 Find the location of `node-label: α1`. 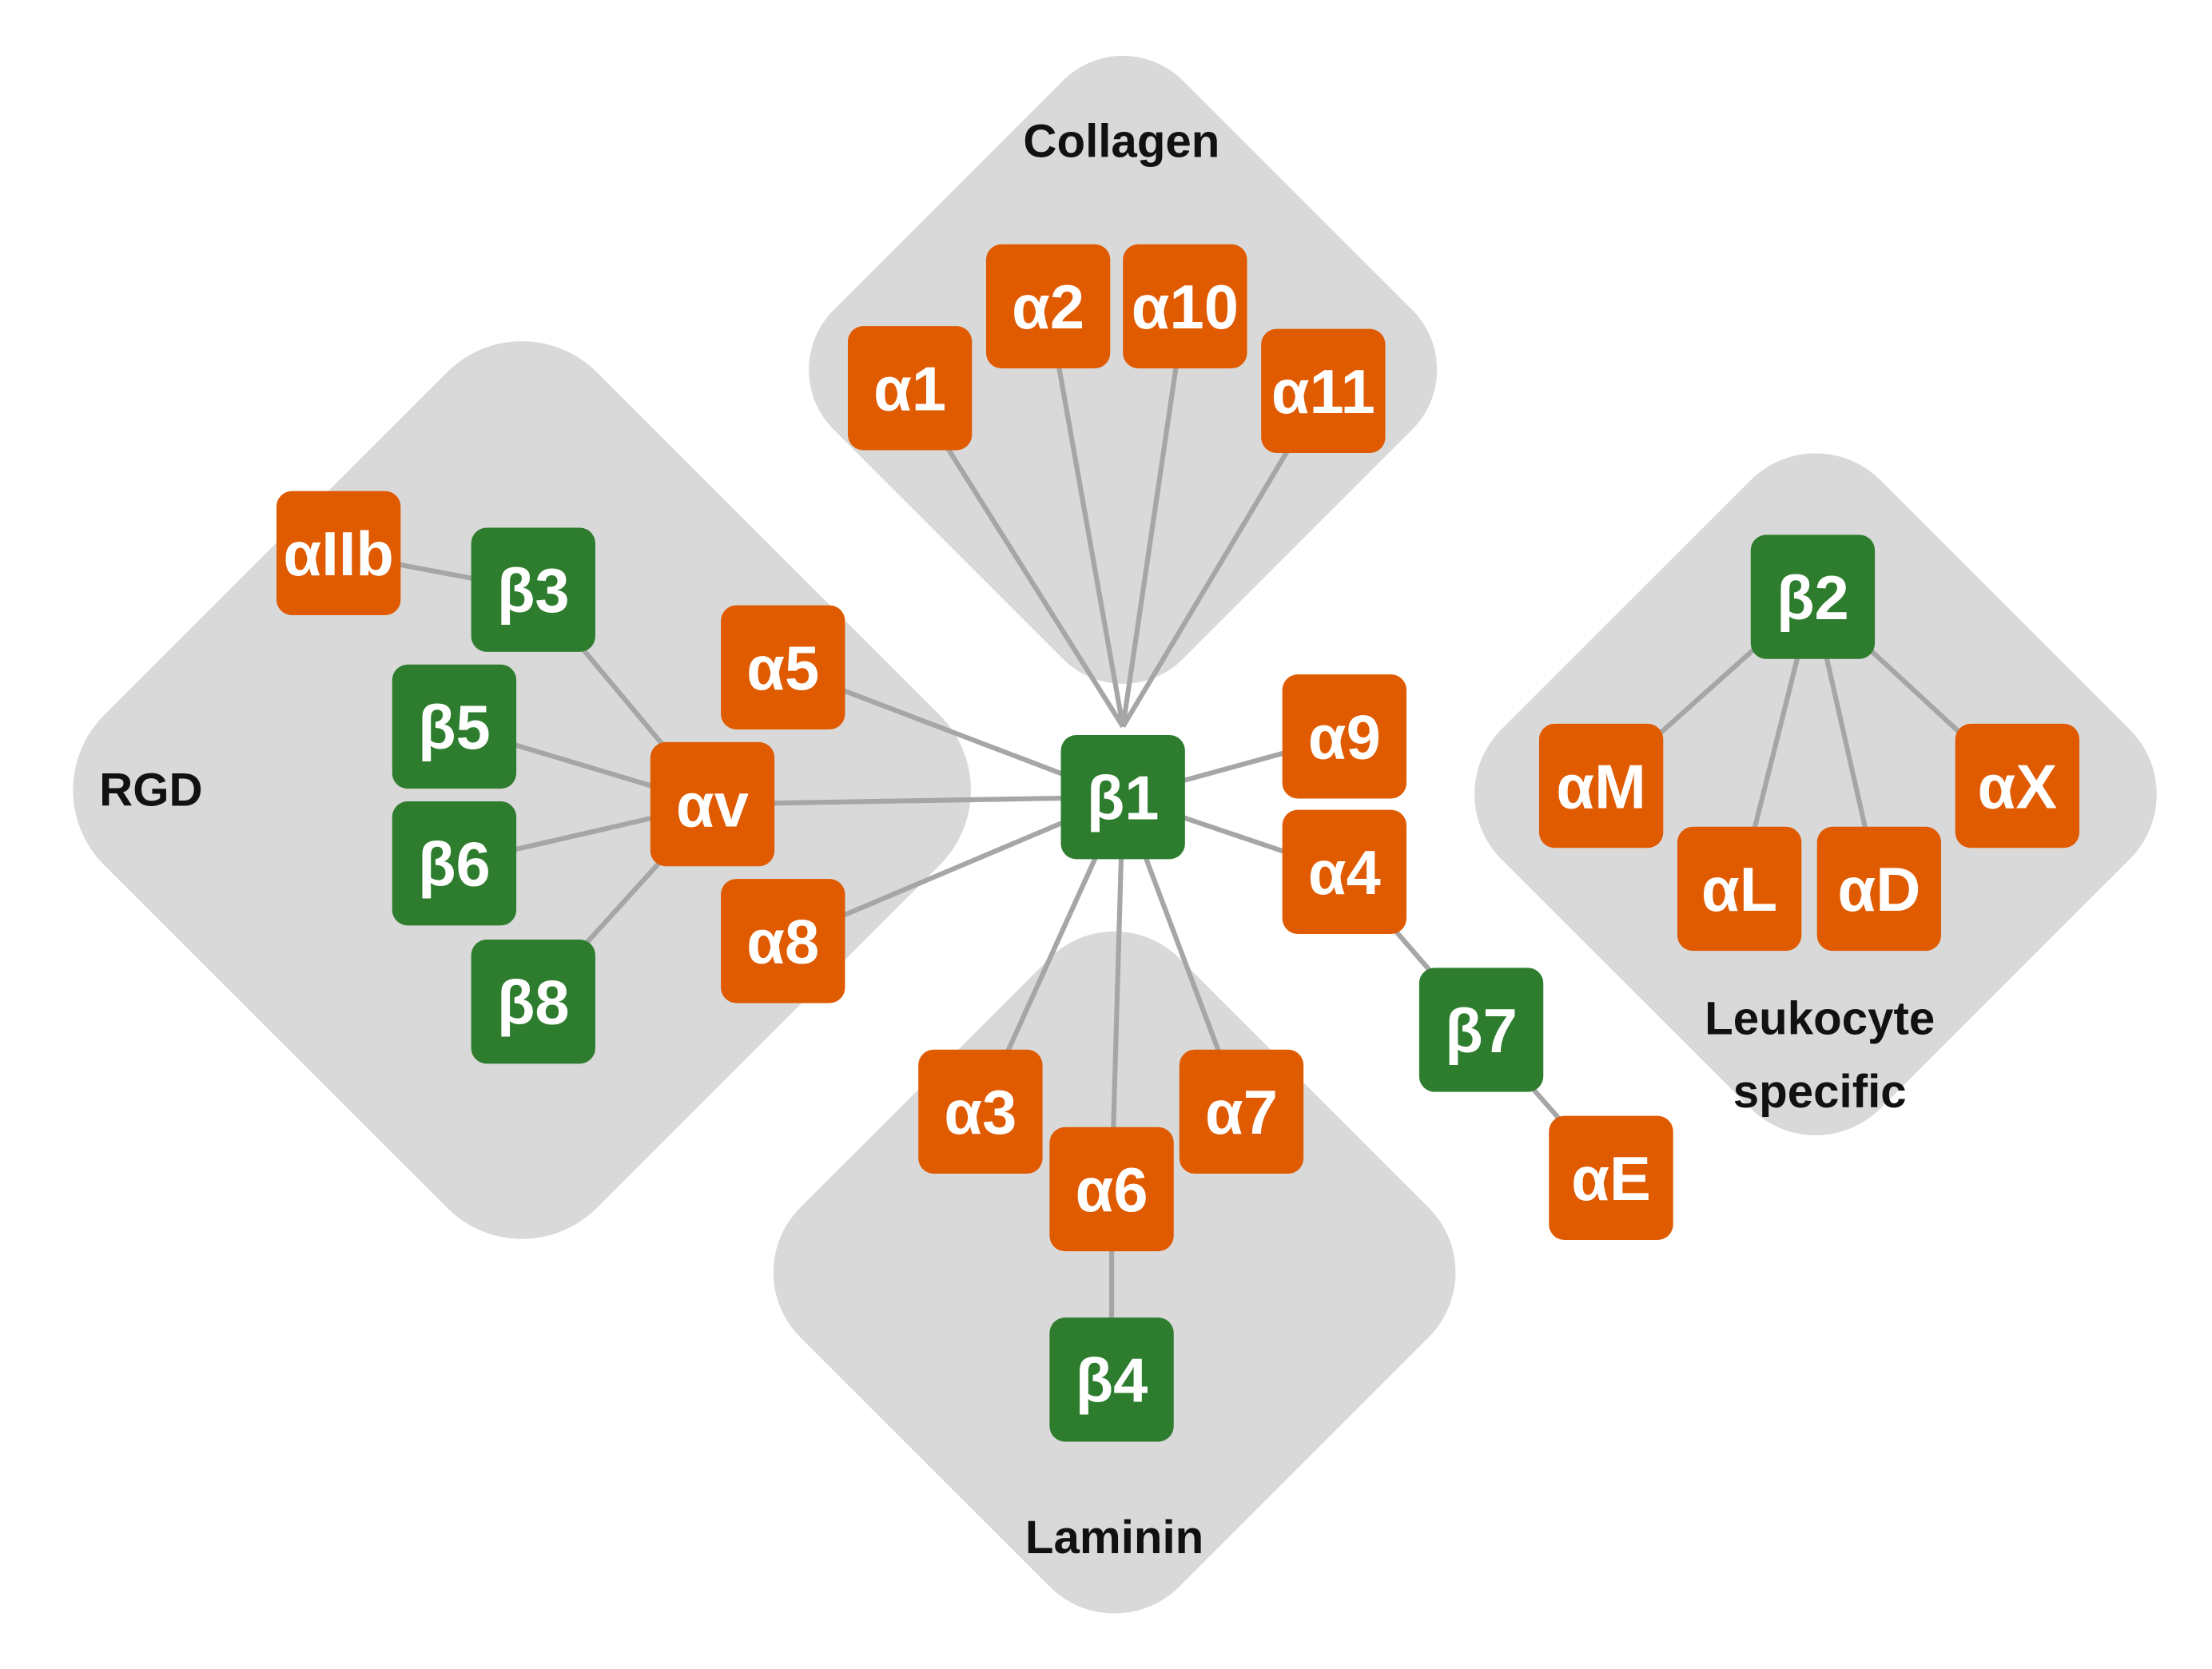

node-label: α1 is located at coordinates (909, 390).